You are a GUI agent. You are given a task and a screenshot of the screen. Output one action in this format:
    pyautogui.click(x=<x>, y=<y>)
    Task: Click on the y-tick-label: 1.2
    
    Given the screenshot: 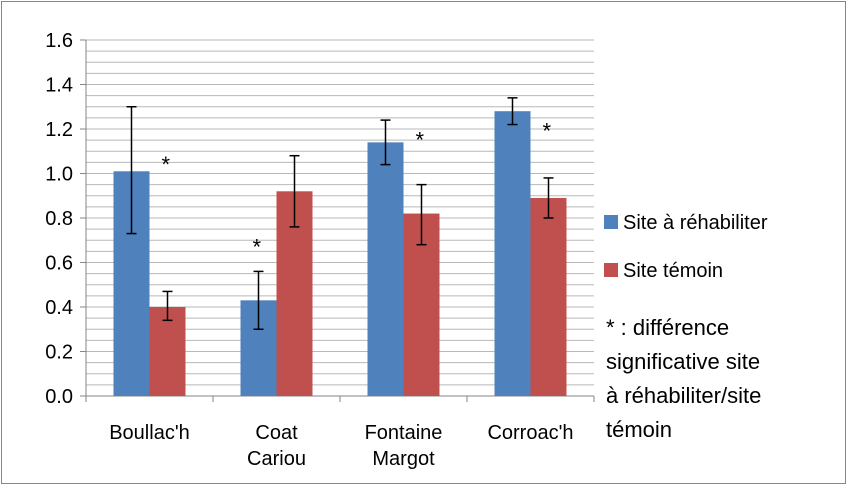 What is the action you would take?
    pyautogui.click(x=59, y=130)
    